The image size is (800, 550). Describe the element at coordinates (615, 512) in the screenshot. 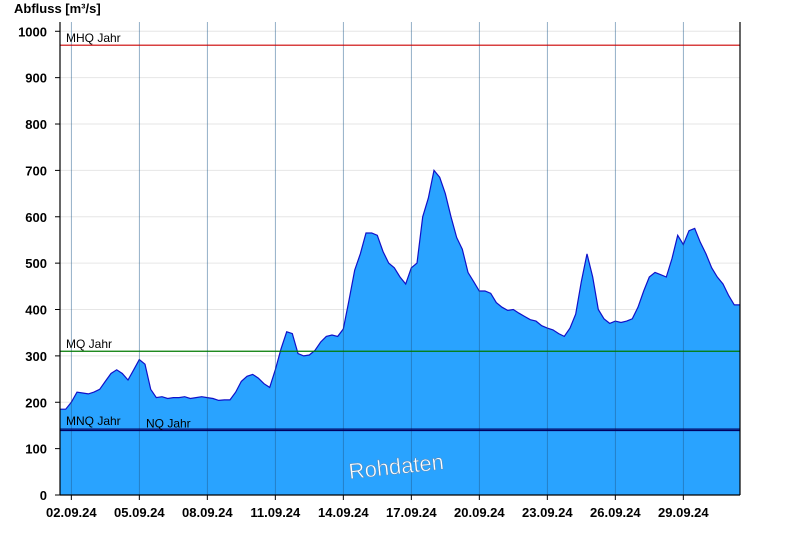

I see `x-tick-label: 26.09.24` at that location.